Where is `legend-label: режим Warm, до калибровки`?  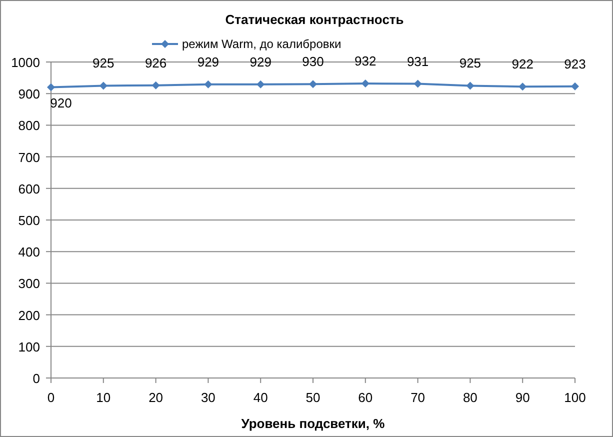
legend-label: режим Warm, до калибровки is located at coordinates (262, 44).